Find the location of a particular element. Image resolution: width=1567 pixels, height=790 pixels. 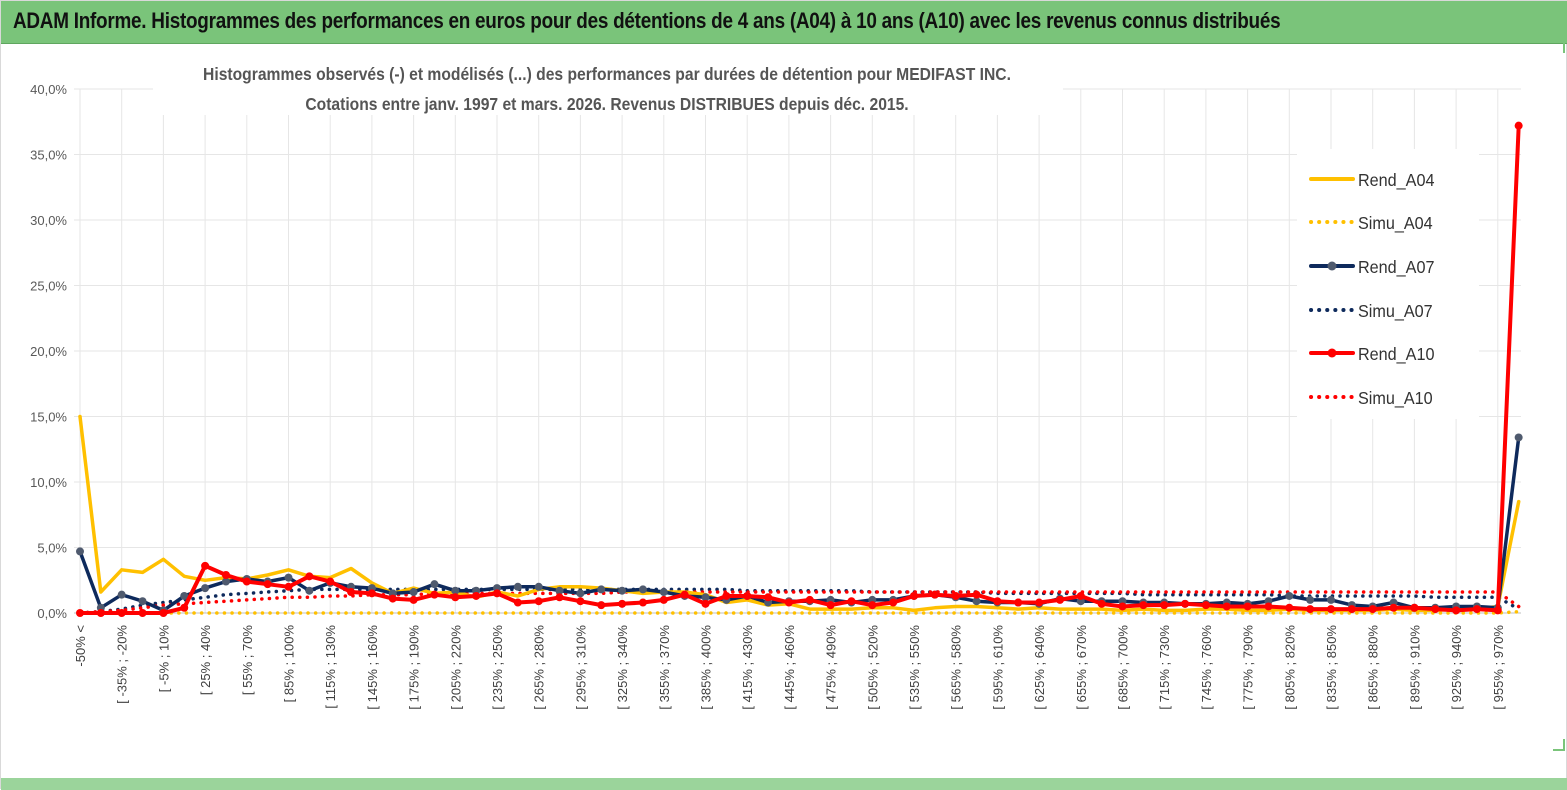

x-tick-label: [ 865% ; 880% is located at coordinates (1373, 667).